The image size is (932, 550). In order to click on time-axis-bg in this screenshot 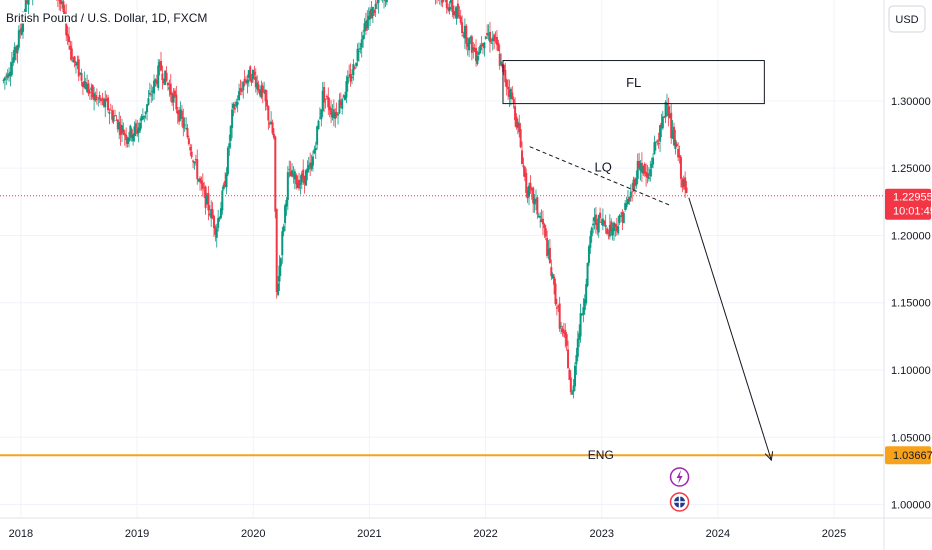, I will do `click(466, 534)`.